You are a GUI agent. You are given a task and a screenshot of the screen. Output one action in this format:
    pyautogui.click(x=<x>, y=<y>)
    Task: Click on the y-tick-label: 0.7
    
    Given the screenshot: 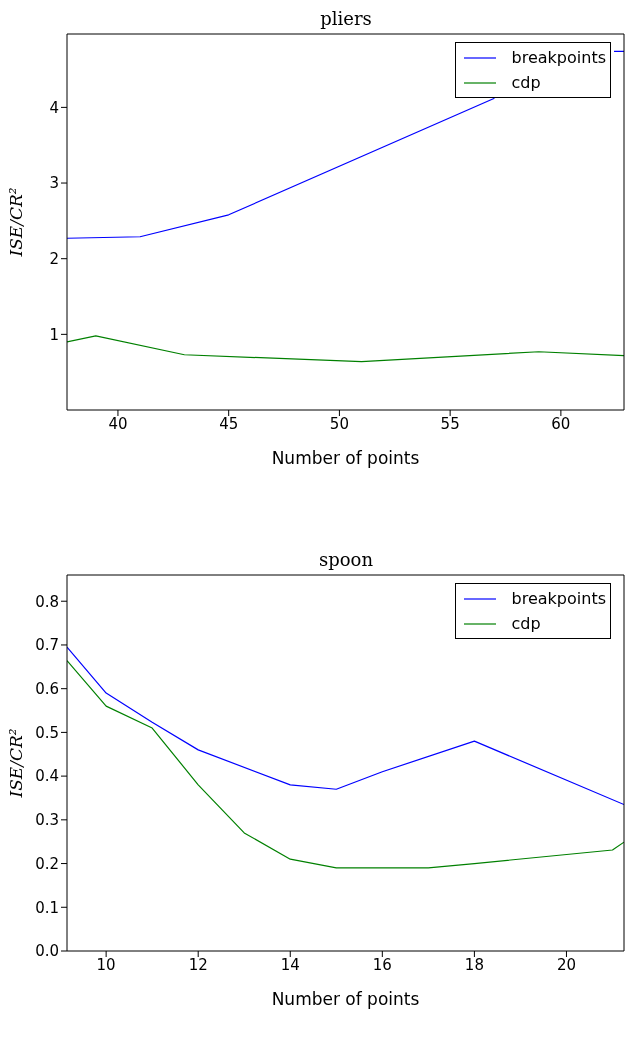 What is the action you would take?
    pyautogui.click(x=47, y=645)
    